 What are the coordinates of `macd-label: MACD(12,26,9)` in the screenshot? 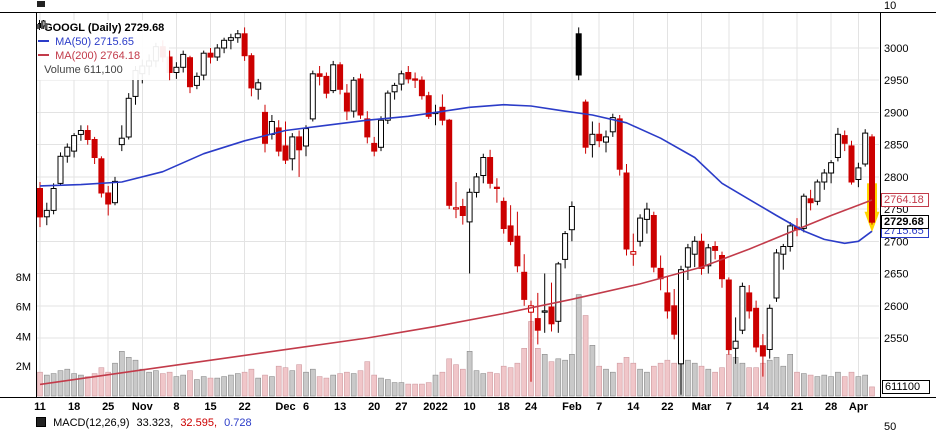 It's located at (91, 423).